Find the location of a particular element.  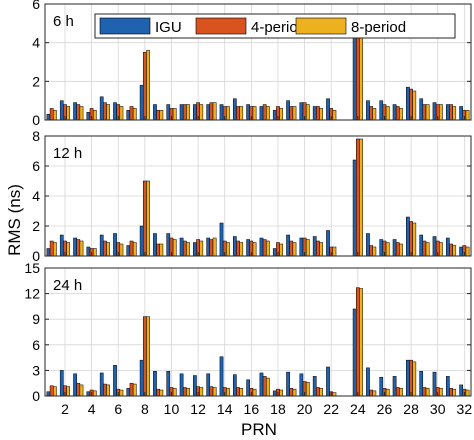

x-tick-label: 16 is located at coordinates (252, 409).